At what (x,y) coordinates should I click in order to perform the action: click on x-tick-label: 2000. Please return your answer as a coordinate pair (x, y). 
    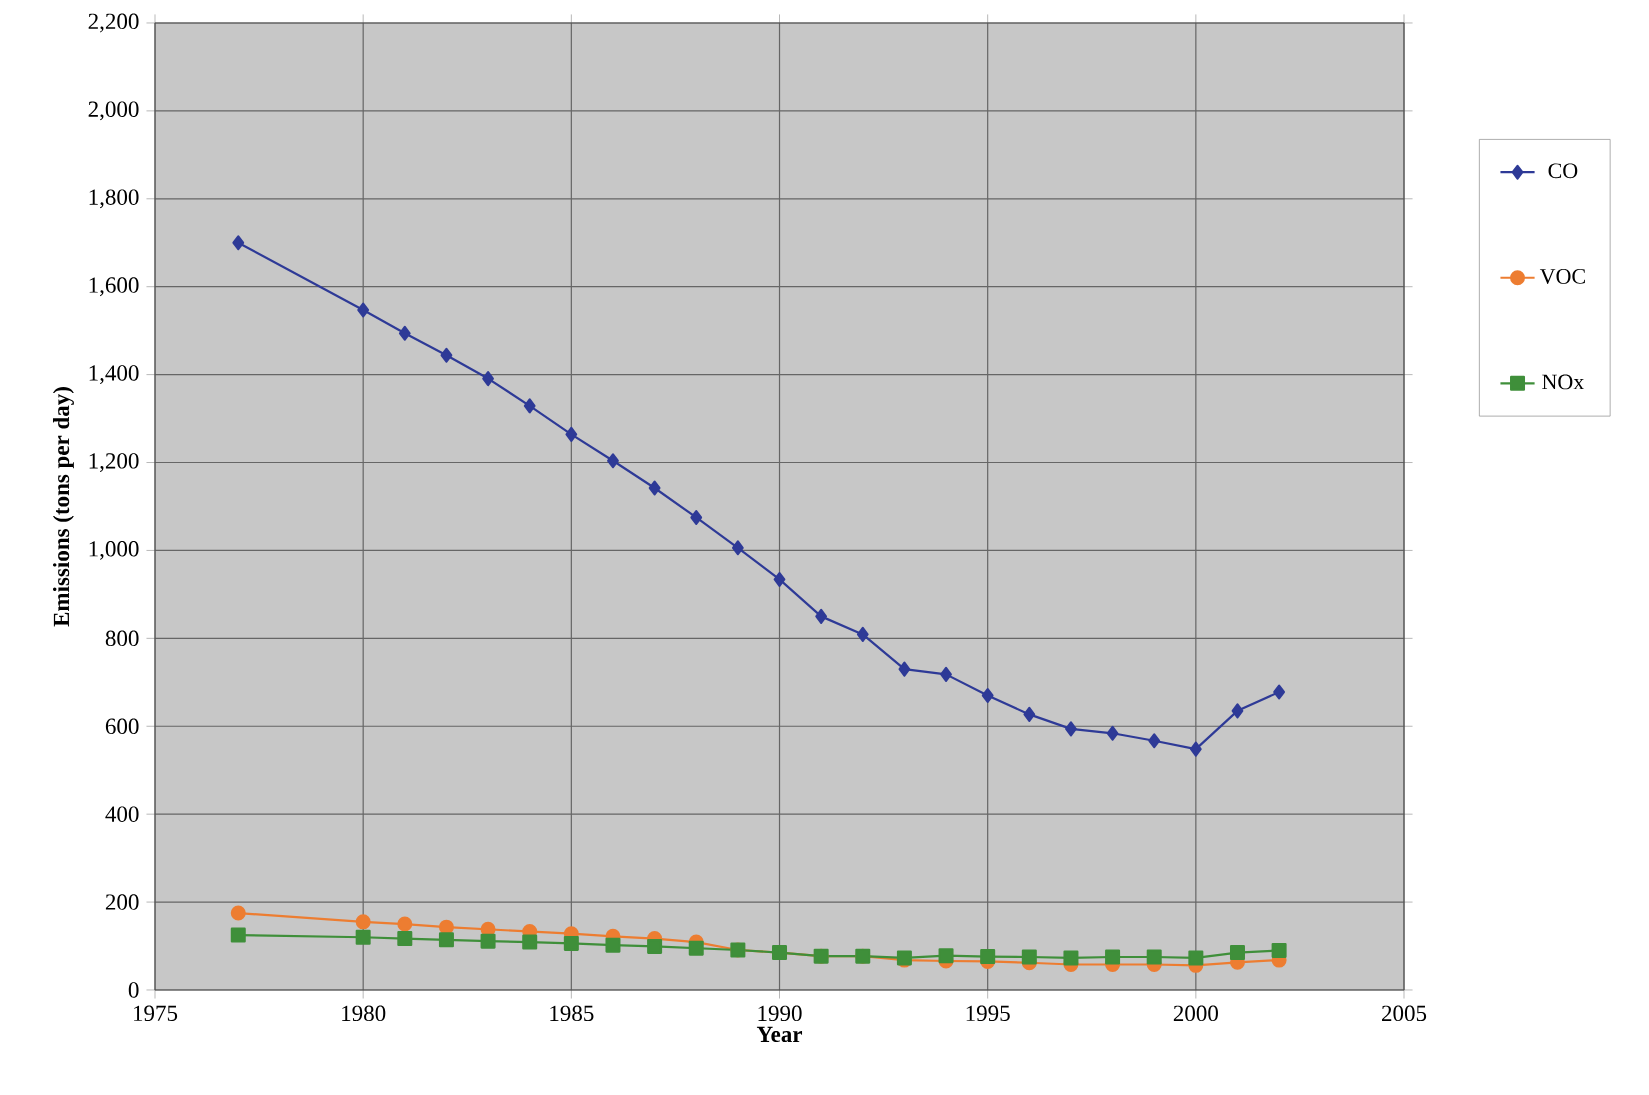
    Looking at the image, I should click on (1195, 1013).